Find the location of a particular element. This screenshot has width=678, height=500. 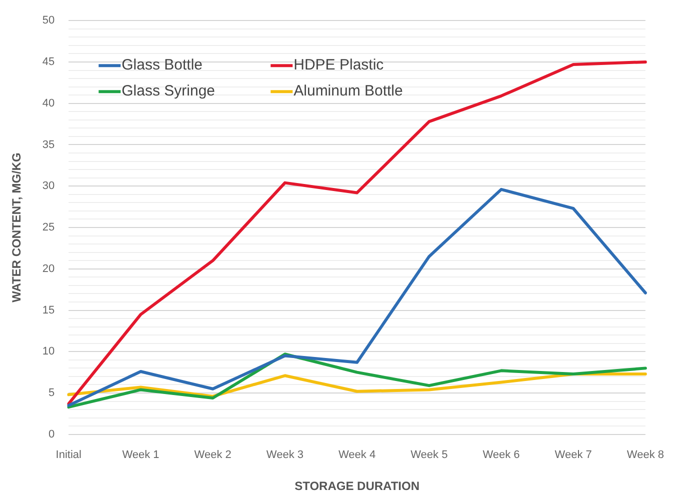

legend-label: Glass Syringe is located at coordinates (169, 91).